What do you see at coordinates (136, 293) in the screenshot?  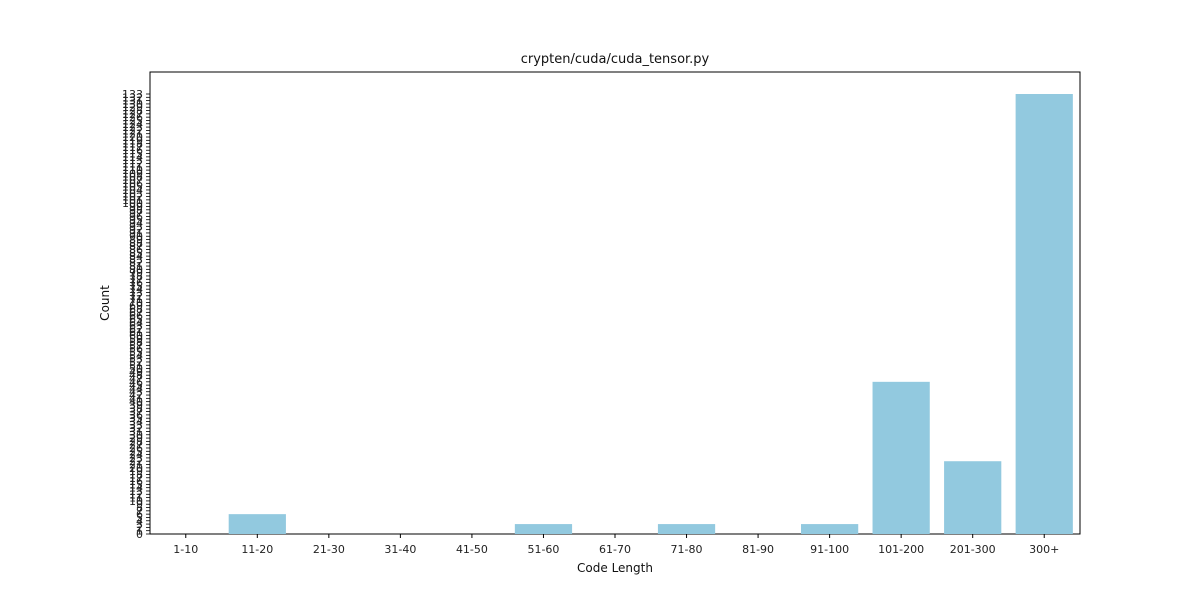 I see `y-tick-label: 73` at bounding box center [136, 293].